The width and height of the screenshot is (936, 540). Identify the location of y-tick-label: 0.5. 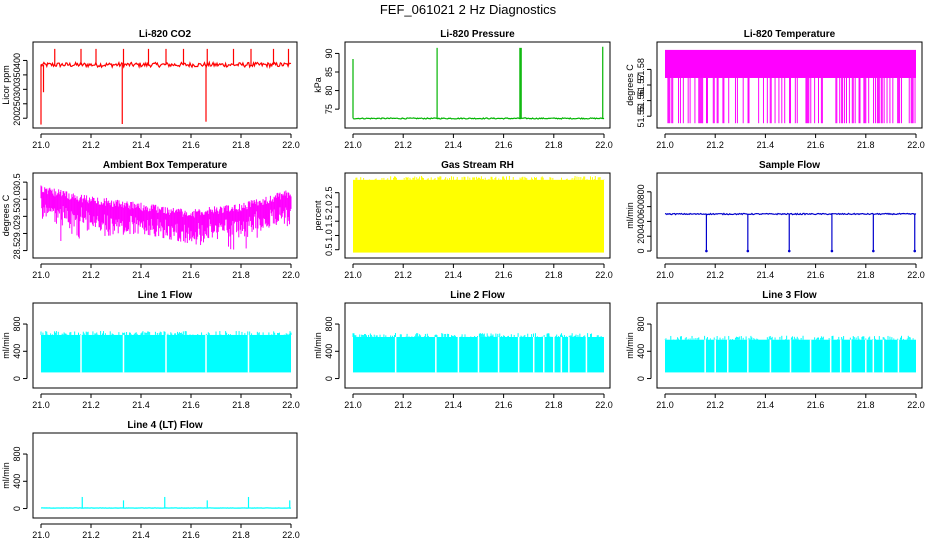
(329, 249).